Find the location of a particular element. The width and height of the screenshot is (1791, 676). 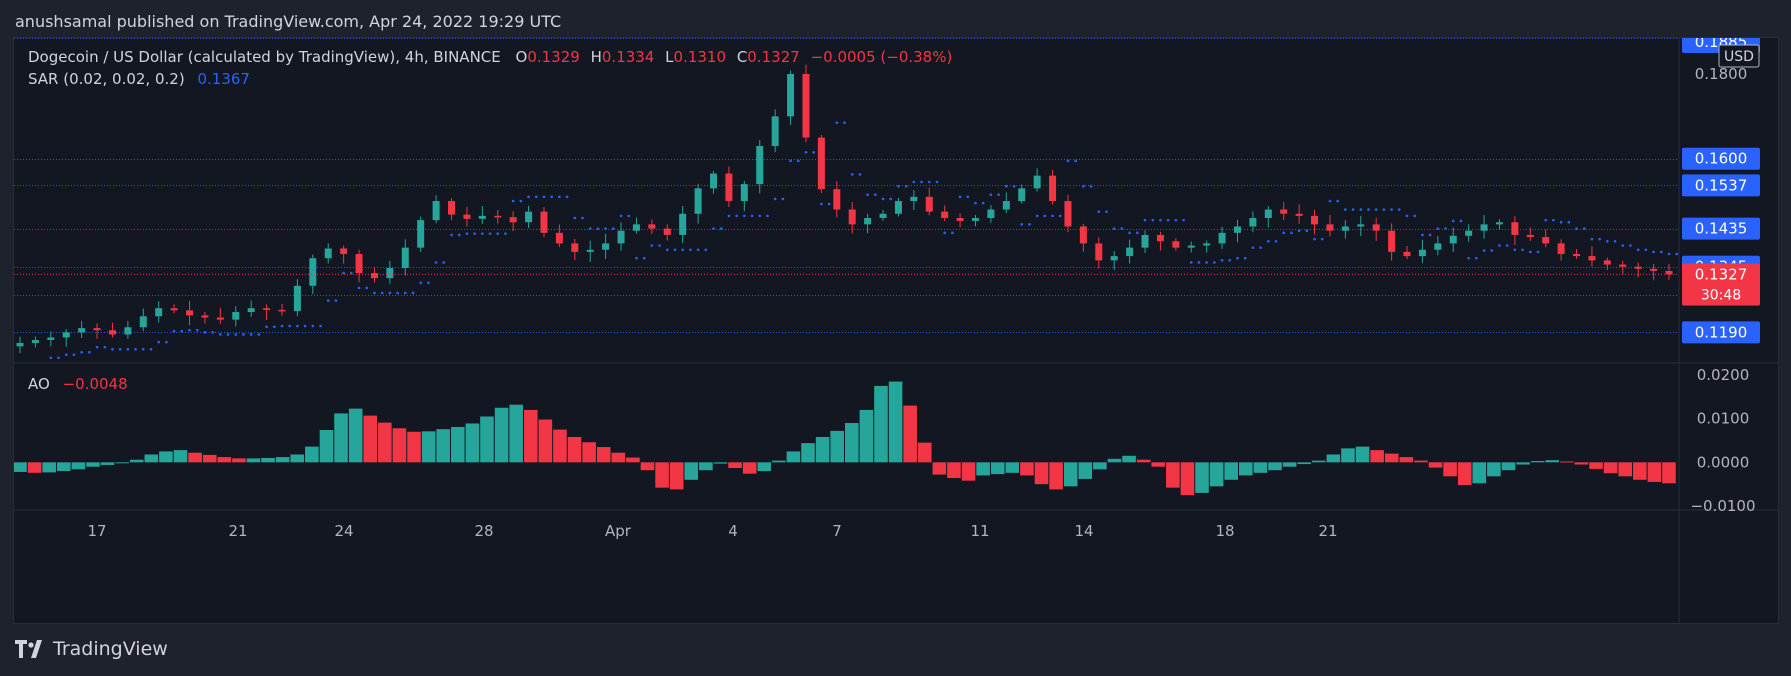

price-label-box is located at coordinates (1721, 332).